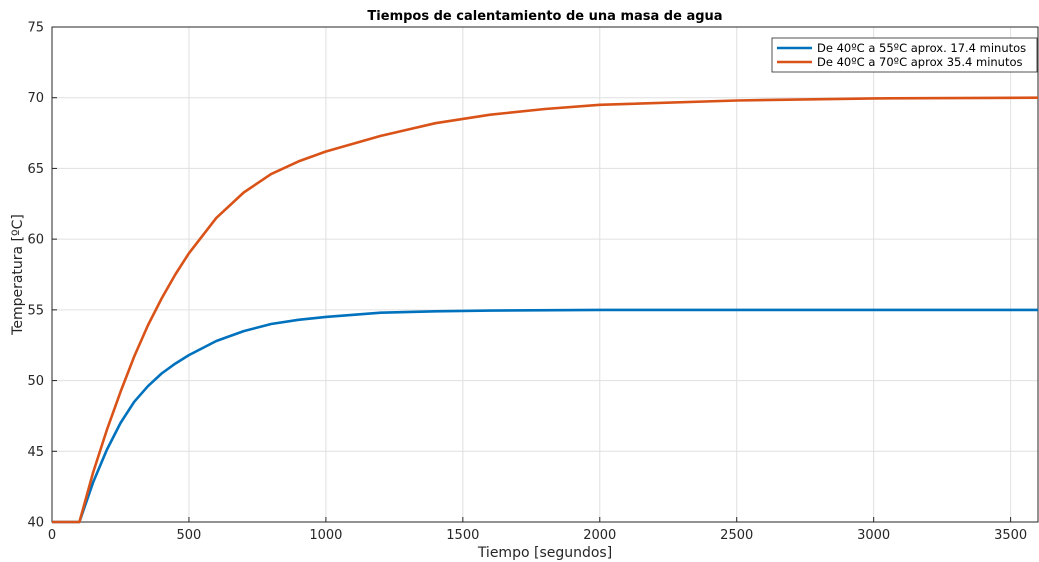  I want to click on y-axis-ticks: 40 45 50 55 60 65 70 75, so click(42, 276).